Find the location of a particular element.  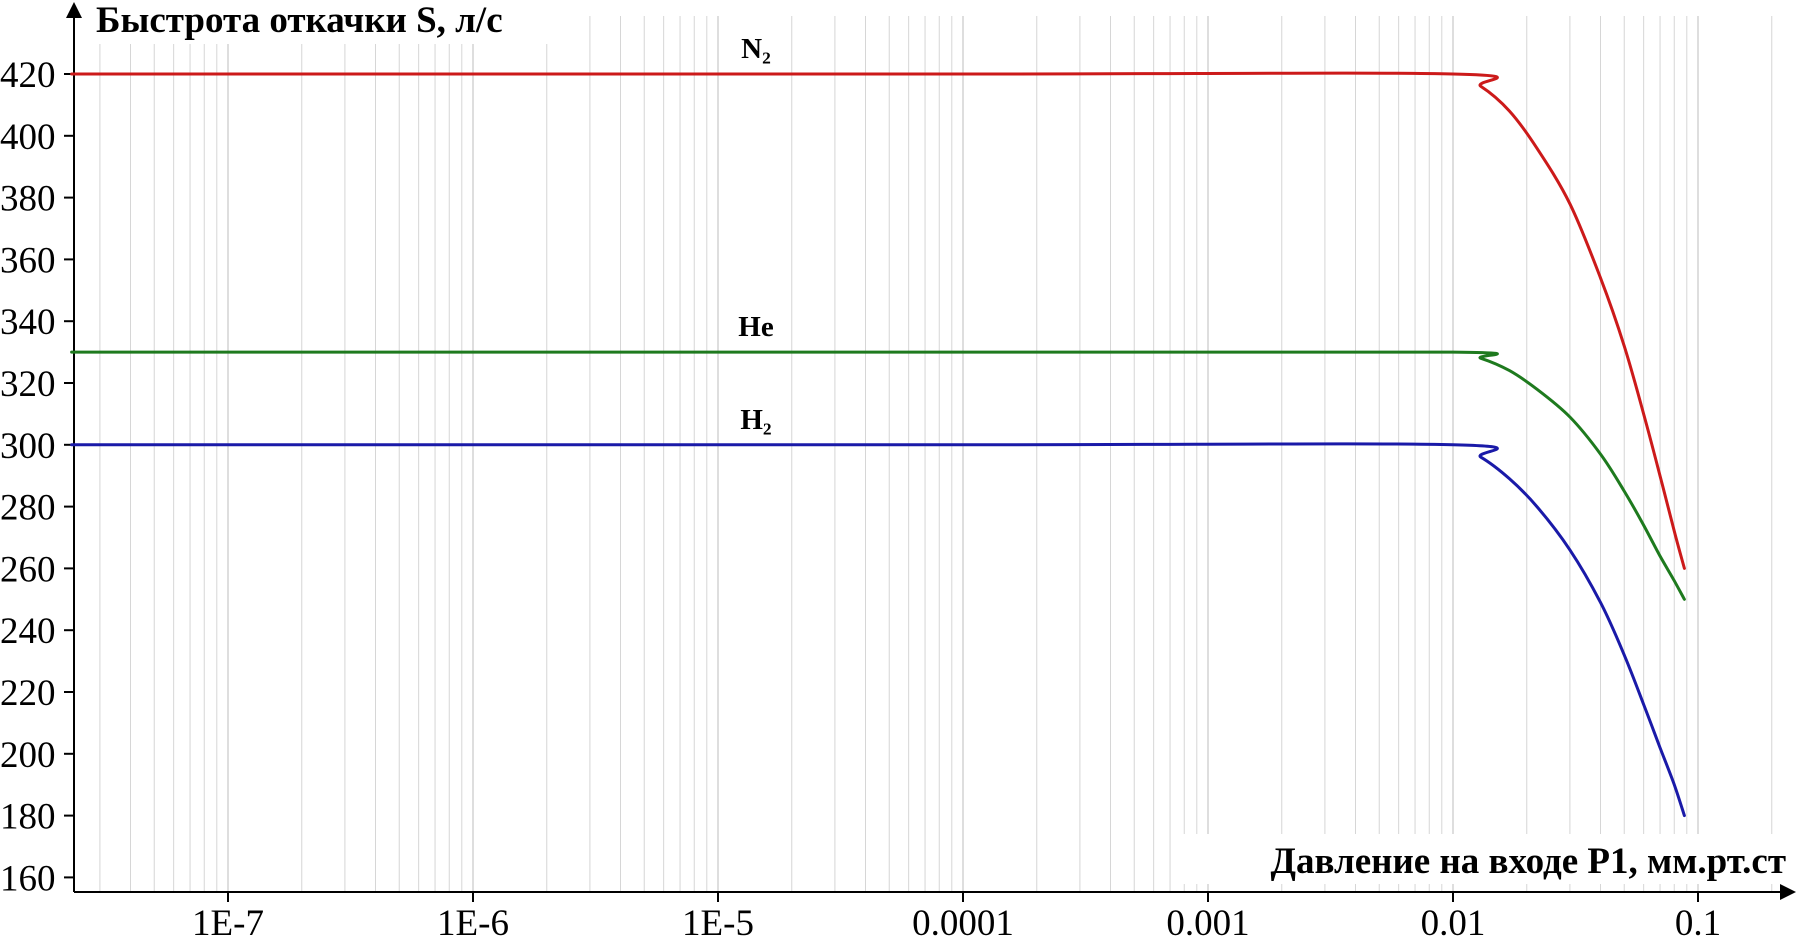

y-tick-label: 300 is located at coordinates (28, 446).